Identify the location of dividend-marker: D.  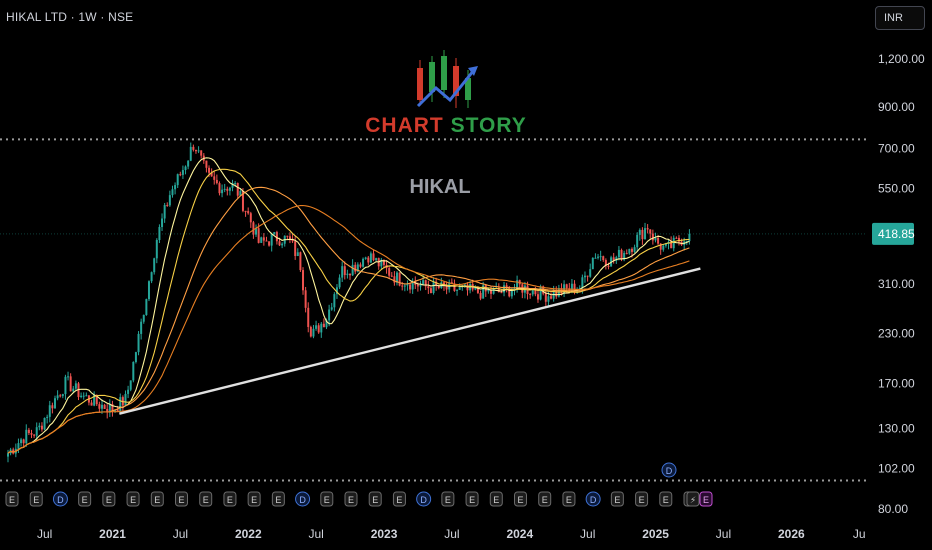
(303, 499).